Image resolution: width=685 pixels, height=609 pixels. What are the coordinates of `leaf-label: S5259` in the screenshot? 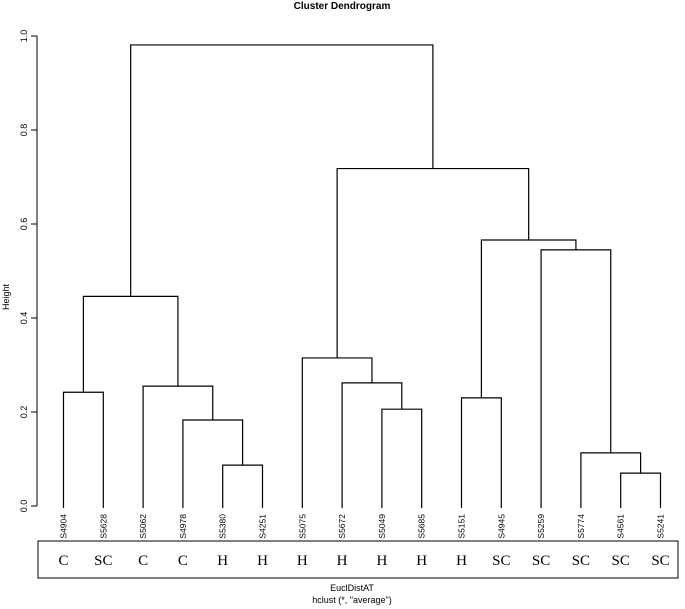 It's located at (541, 526).